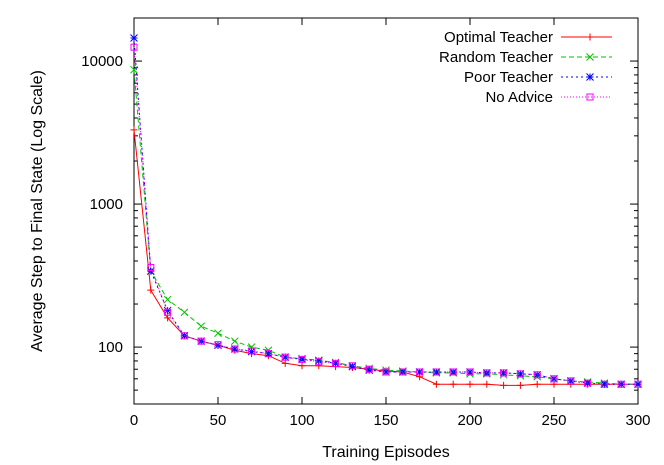  I want to click on x-tick-label: 300, so click(637, 420).